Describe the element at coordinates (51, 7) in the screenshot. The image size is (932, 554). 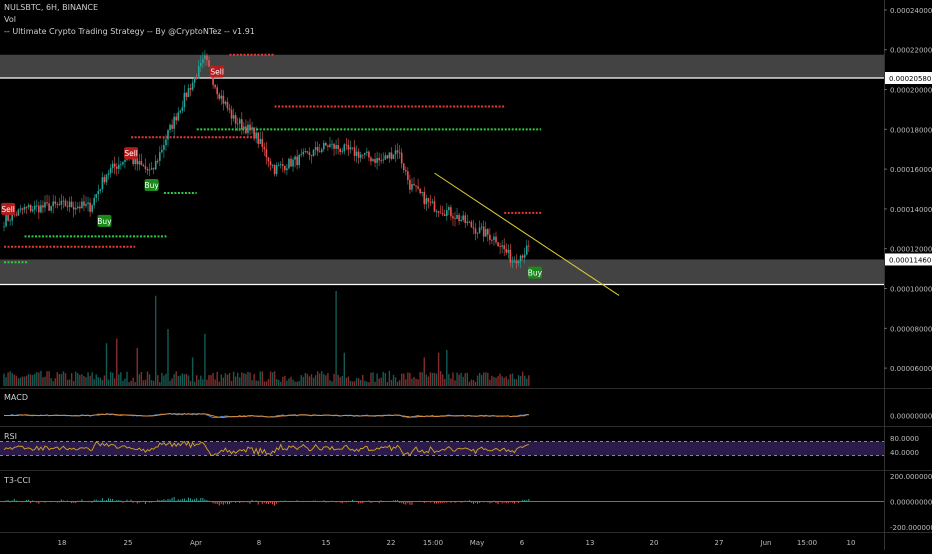
I see `symbol-legend: NULSBTC, 6H, BINANCE` at that location.